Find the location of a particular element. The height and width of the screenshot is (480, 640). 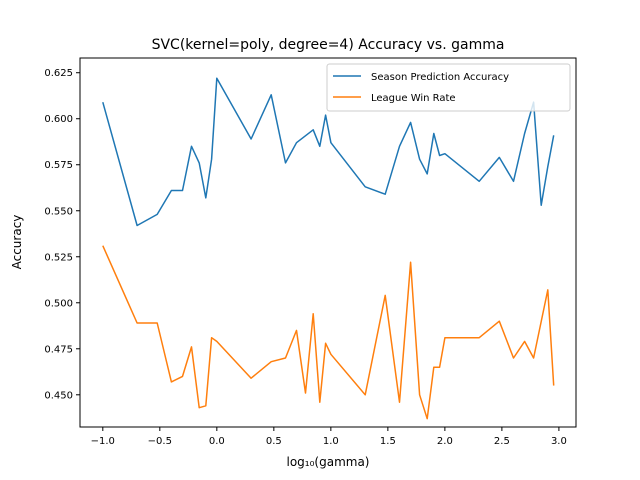

y-axis: 0.450 0.475 0.500 0.525 0.550 0.575 0.600 0.625 is located at coordinates (62, 234).